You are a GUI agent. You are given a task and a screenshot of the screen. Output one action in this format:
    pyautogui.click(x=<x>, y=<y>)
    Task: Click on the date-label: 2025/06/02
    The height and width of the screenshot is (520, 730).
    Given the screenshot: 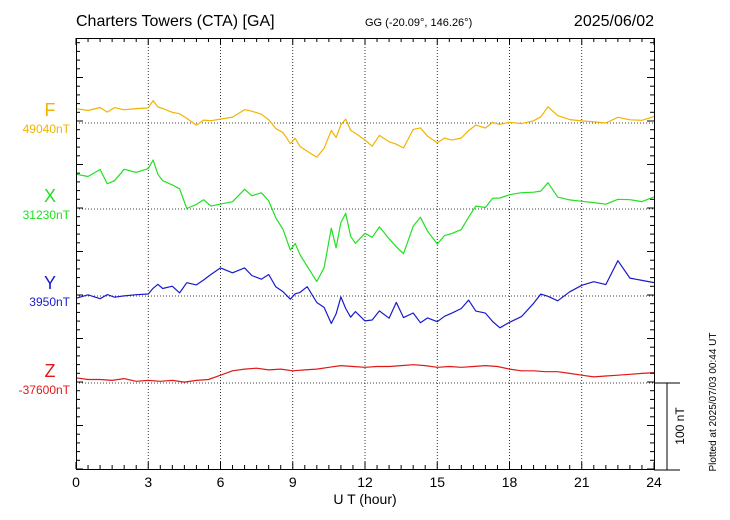 What is the action you would take?
    pyautogui.click(x=614, y=21)
    